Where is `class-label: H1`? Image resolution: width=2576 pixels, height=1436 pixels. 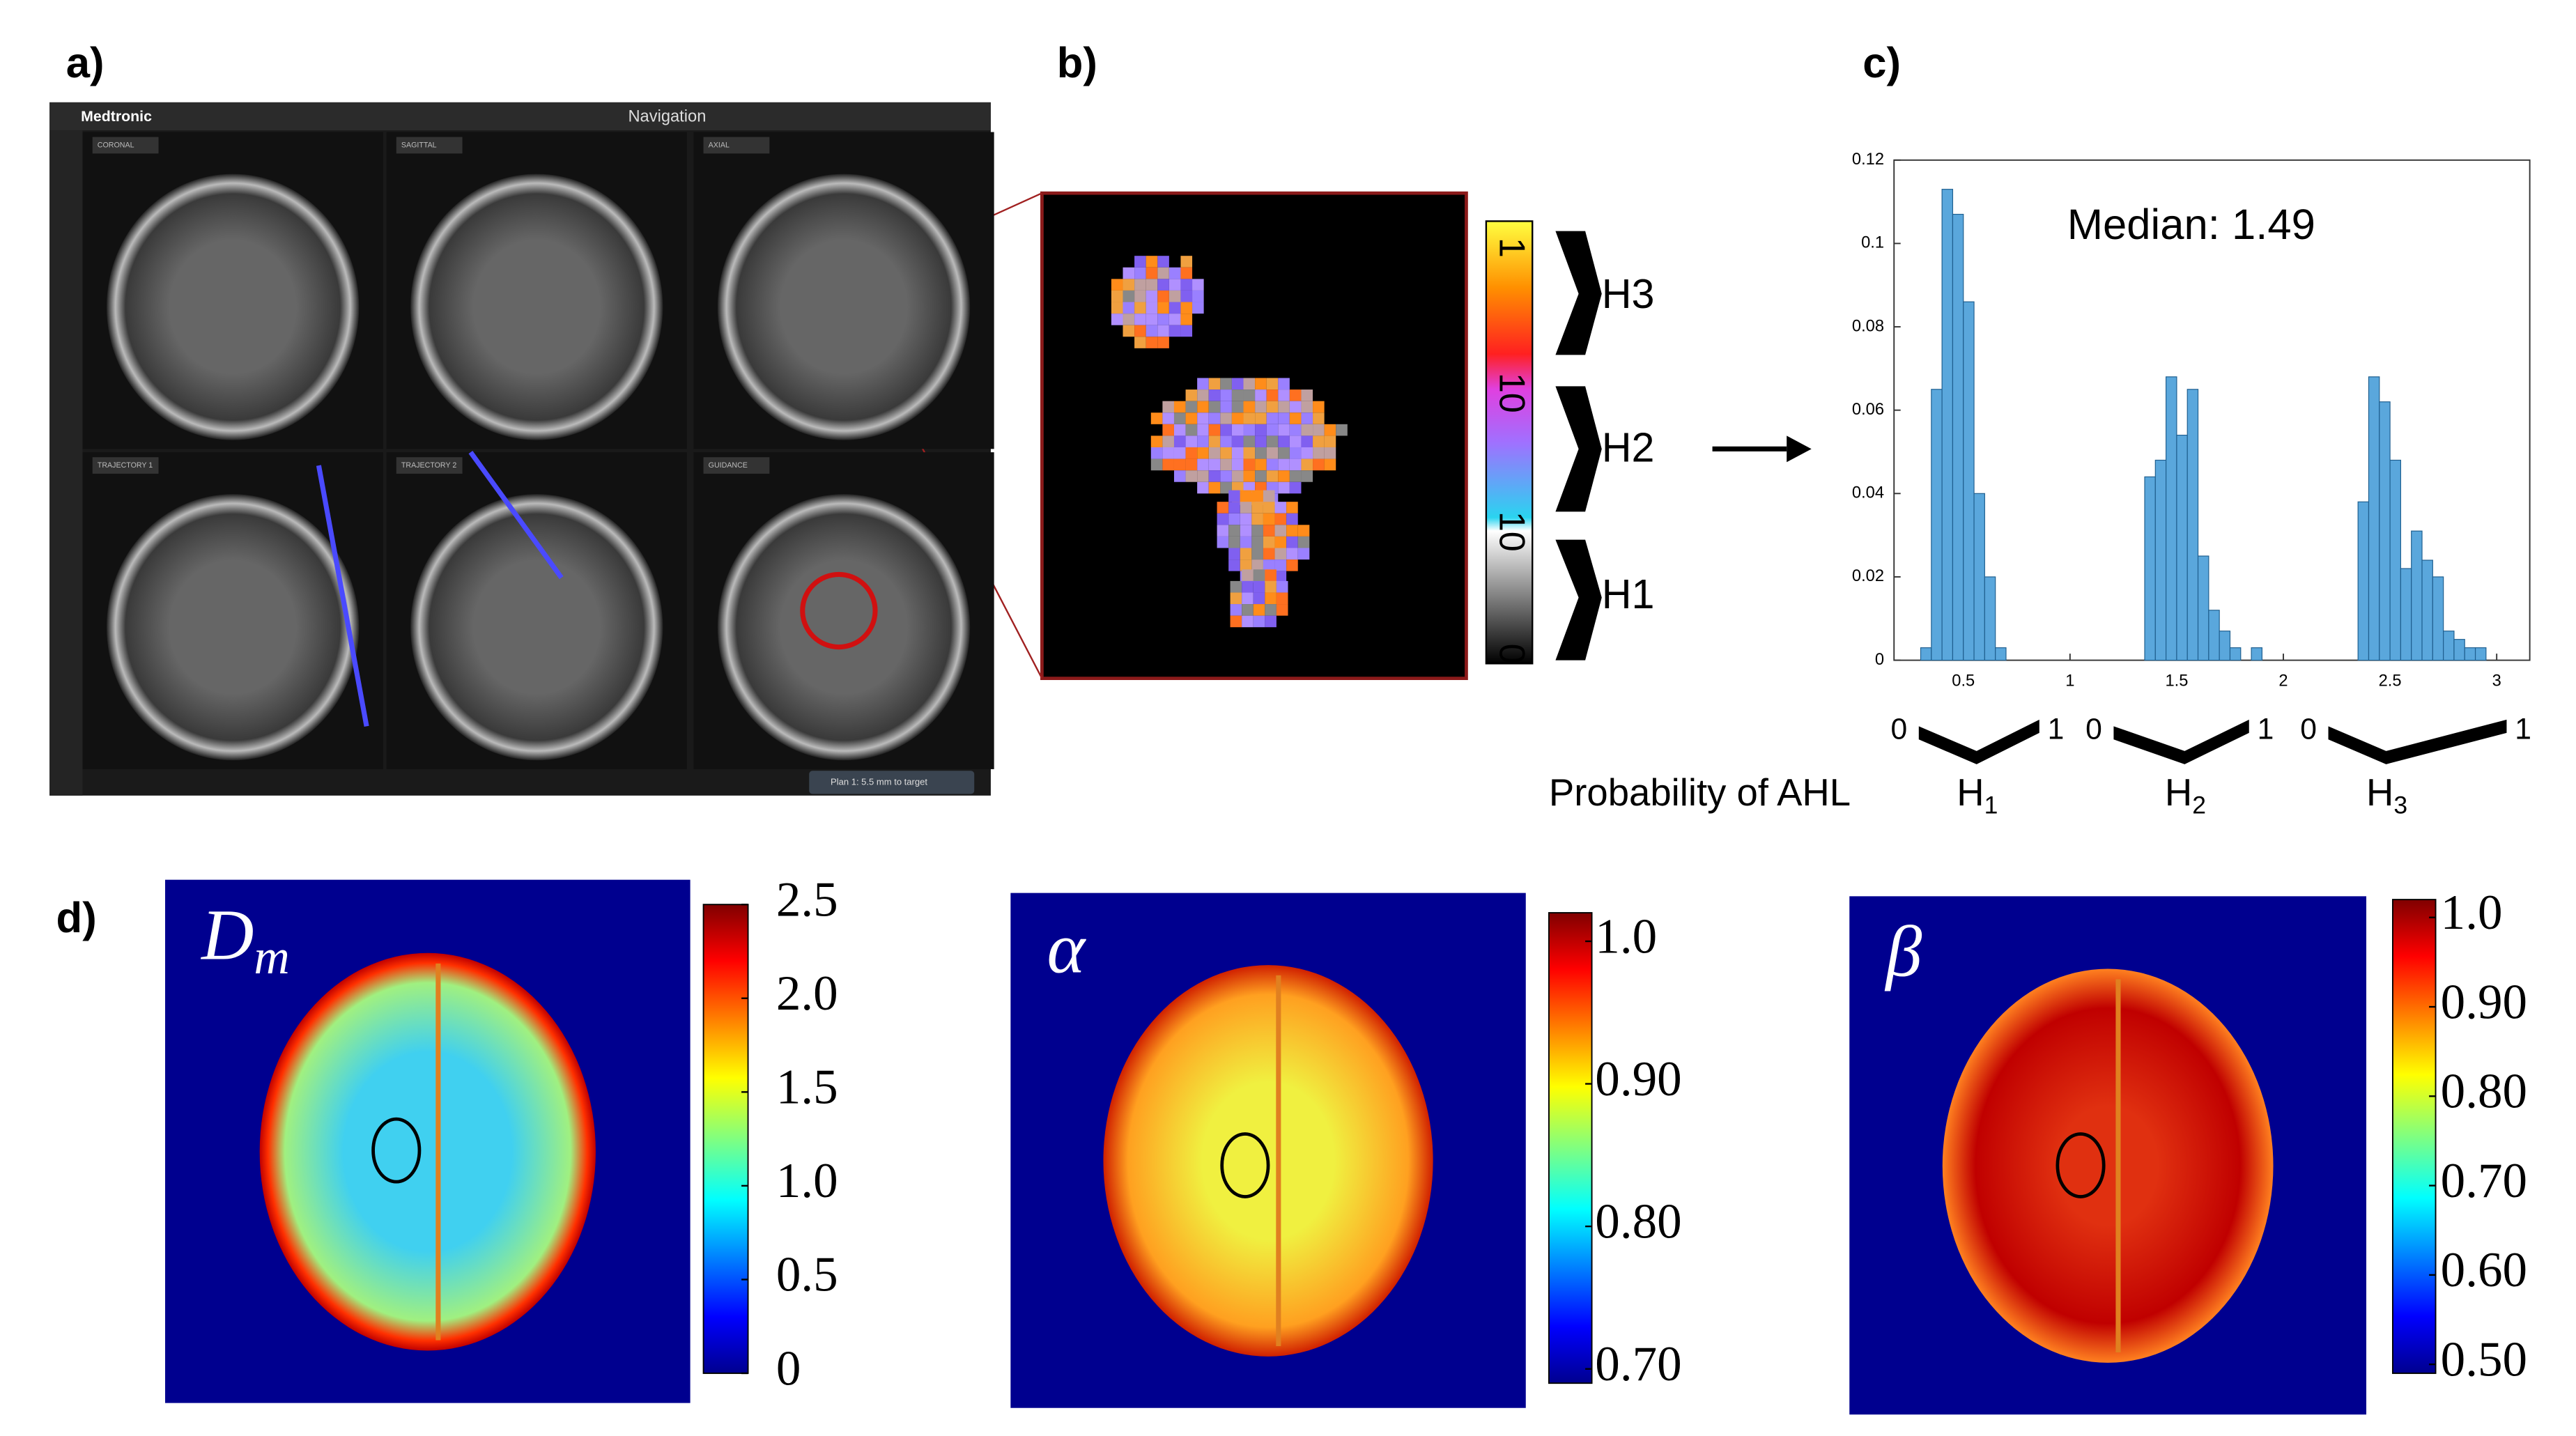
class-label: H1 is located at coordinates (1628, 594).